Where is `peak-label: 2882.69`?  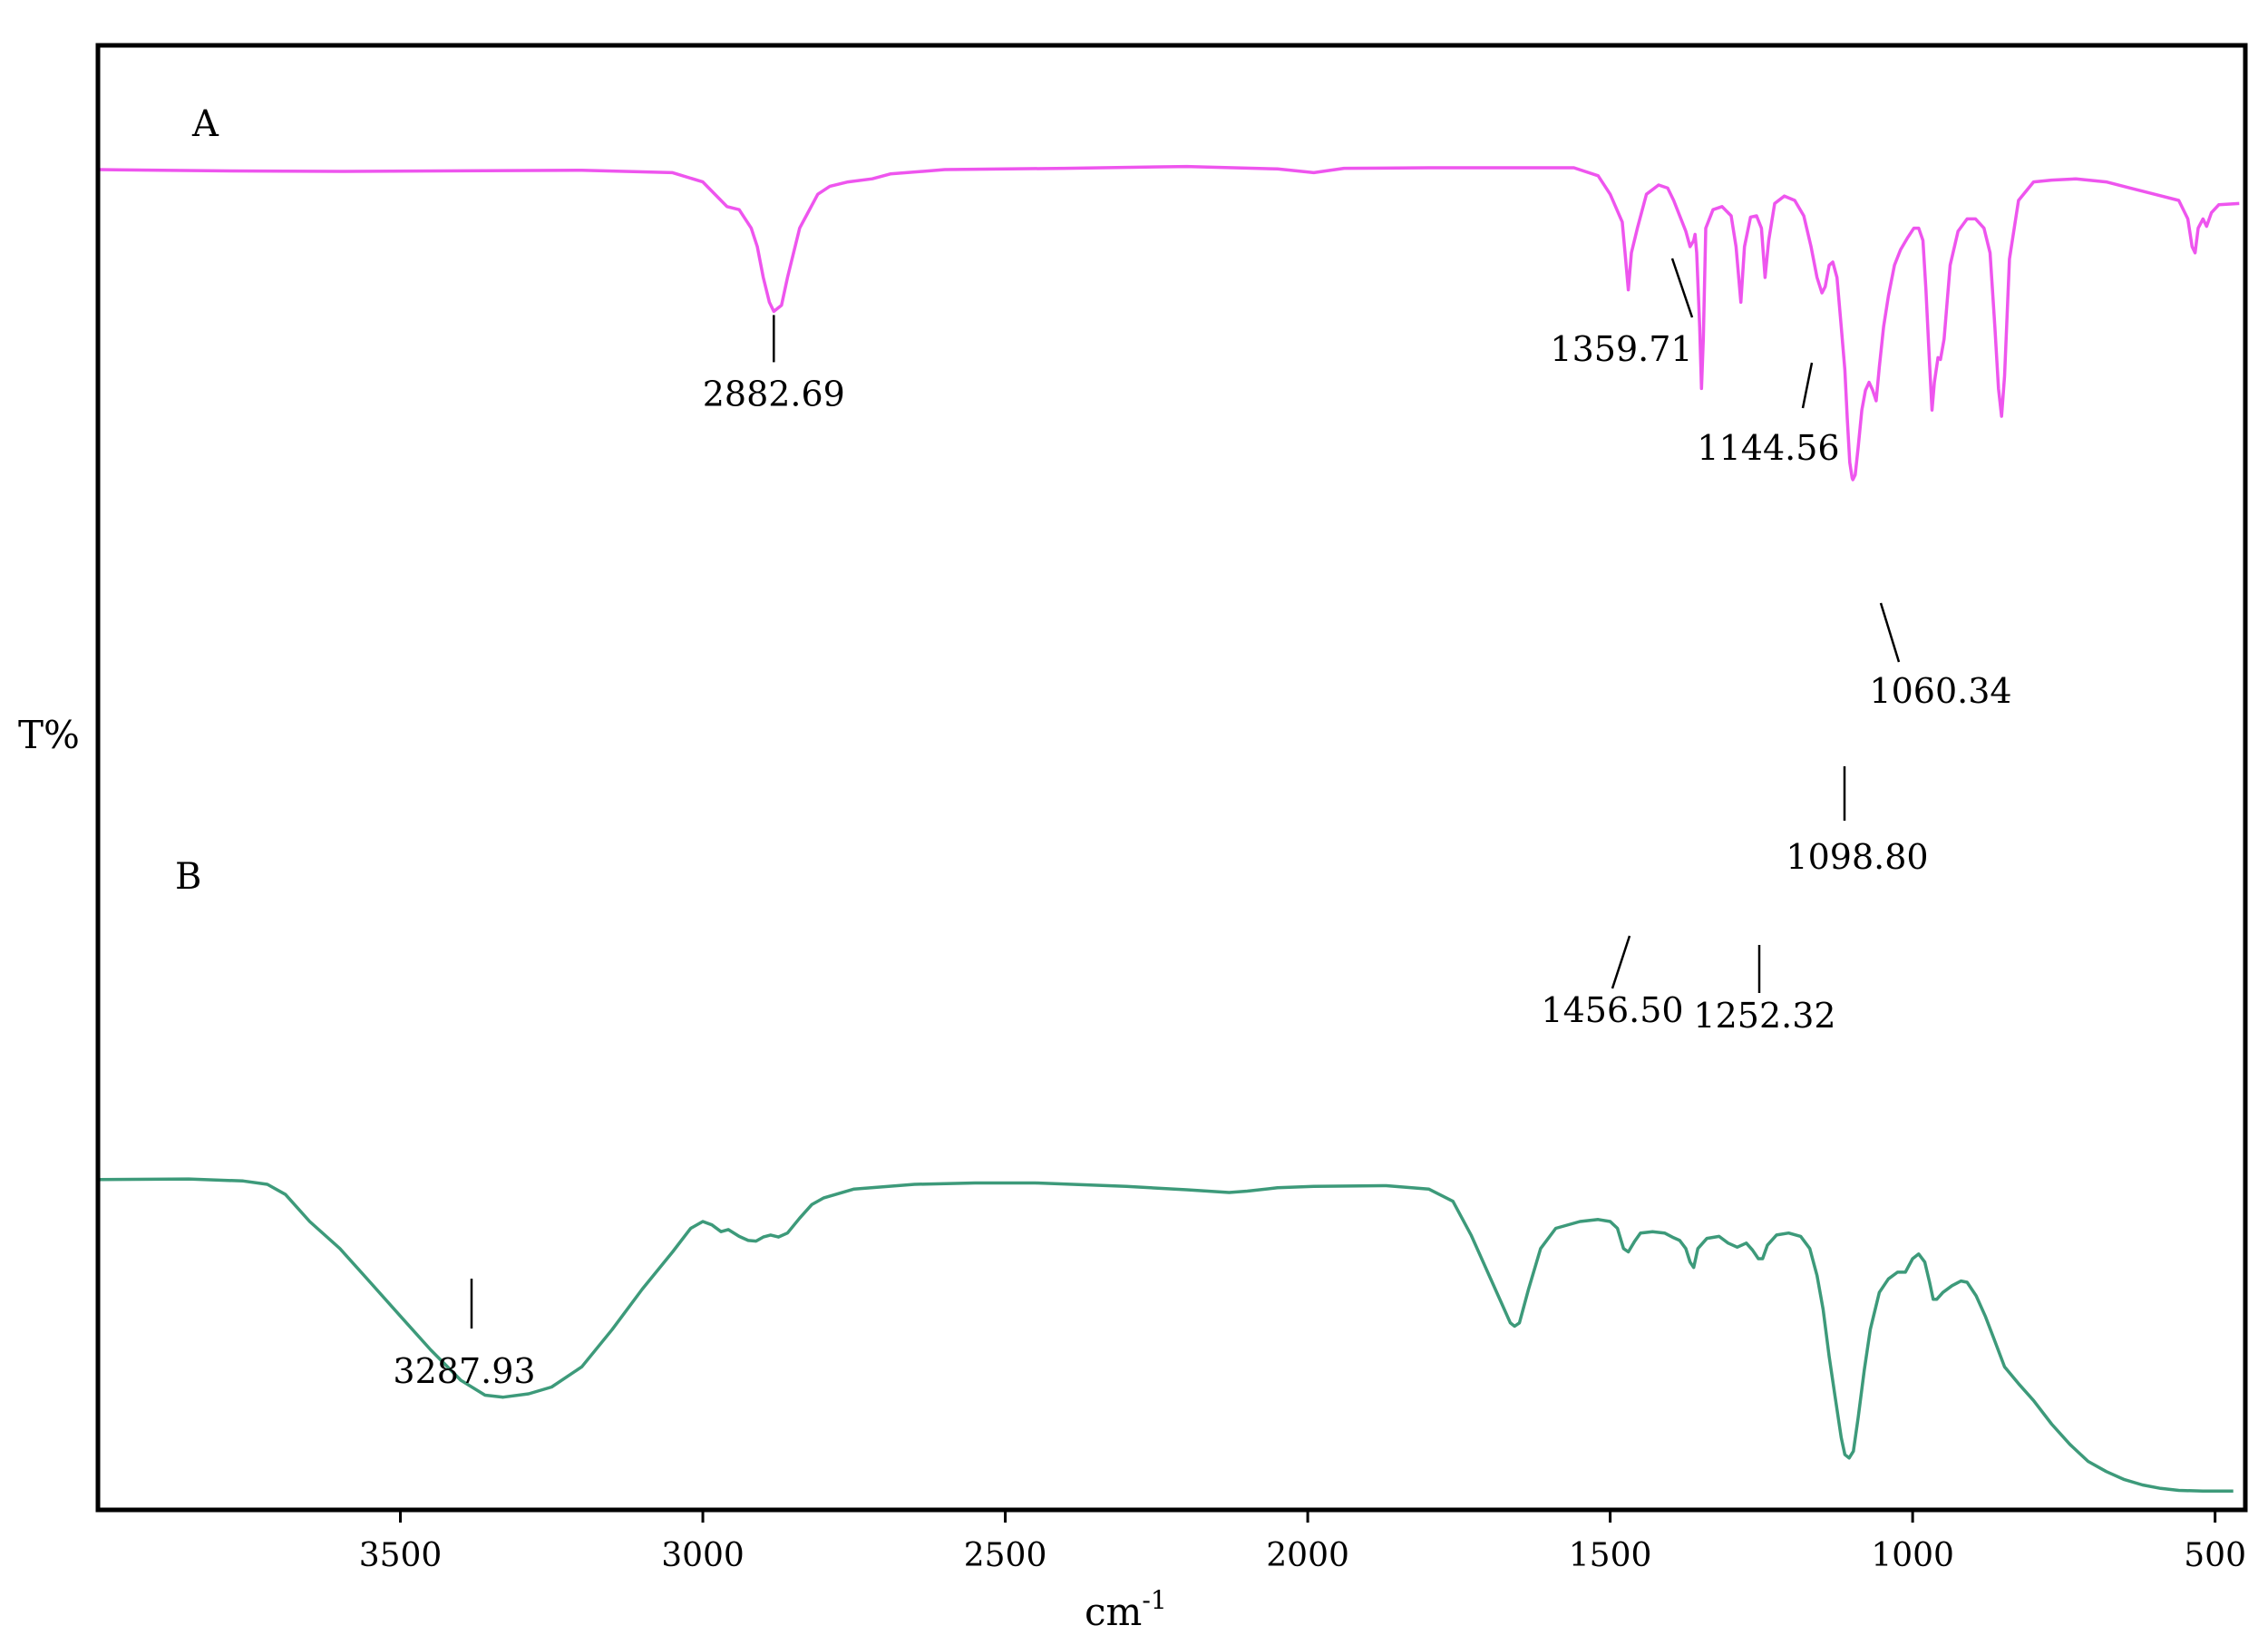 peak-label: 2882.69 is located at coordinates (774, 394).